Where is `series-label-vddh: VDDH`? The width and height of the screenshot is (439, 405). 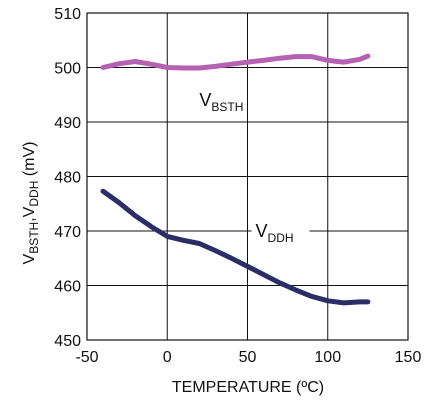 series-label-vddh: VDDH is located at coordinates (275, 233).